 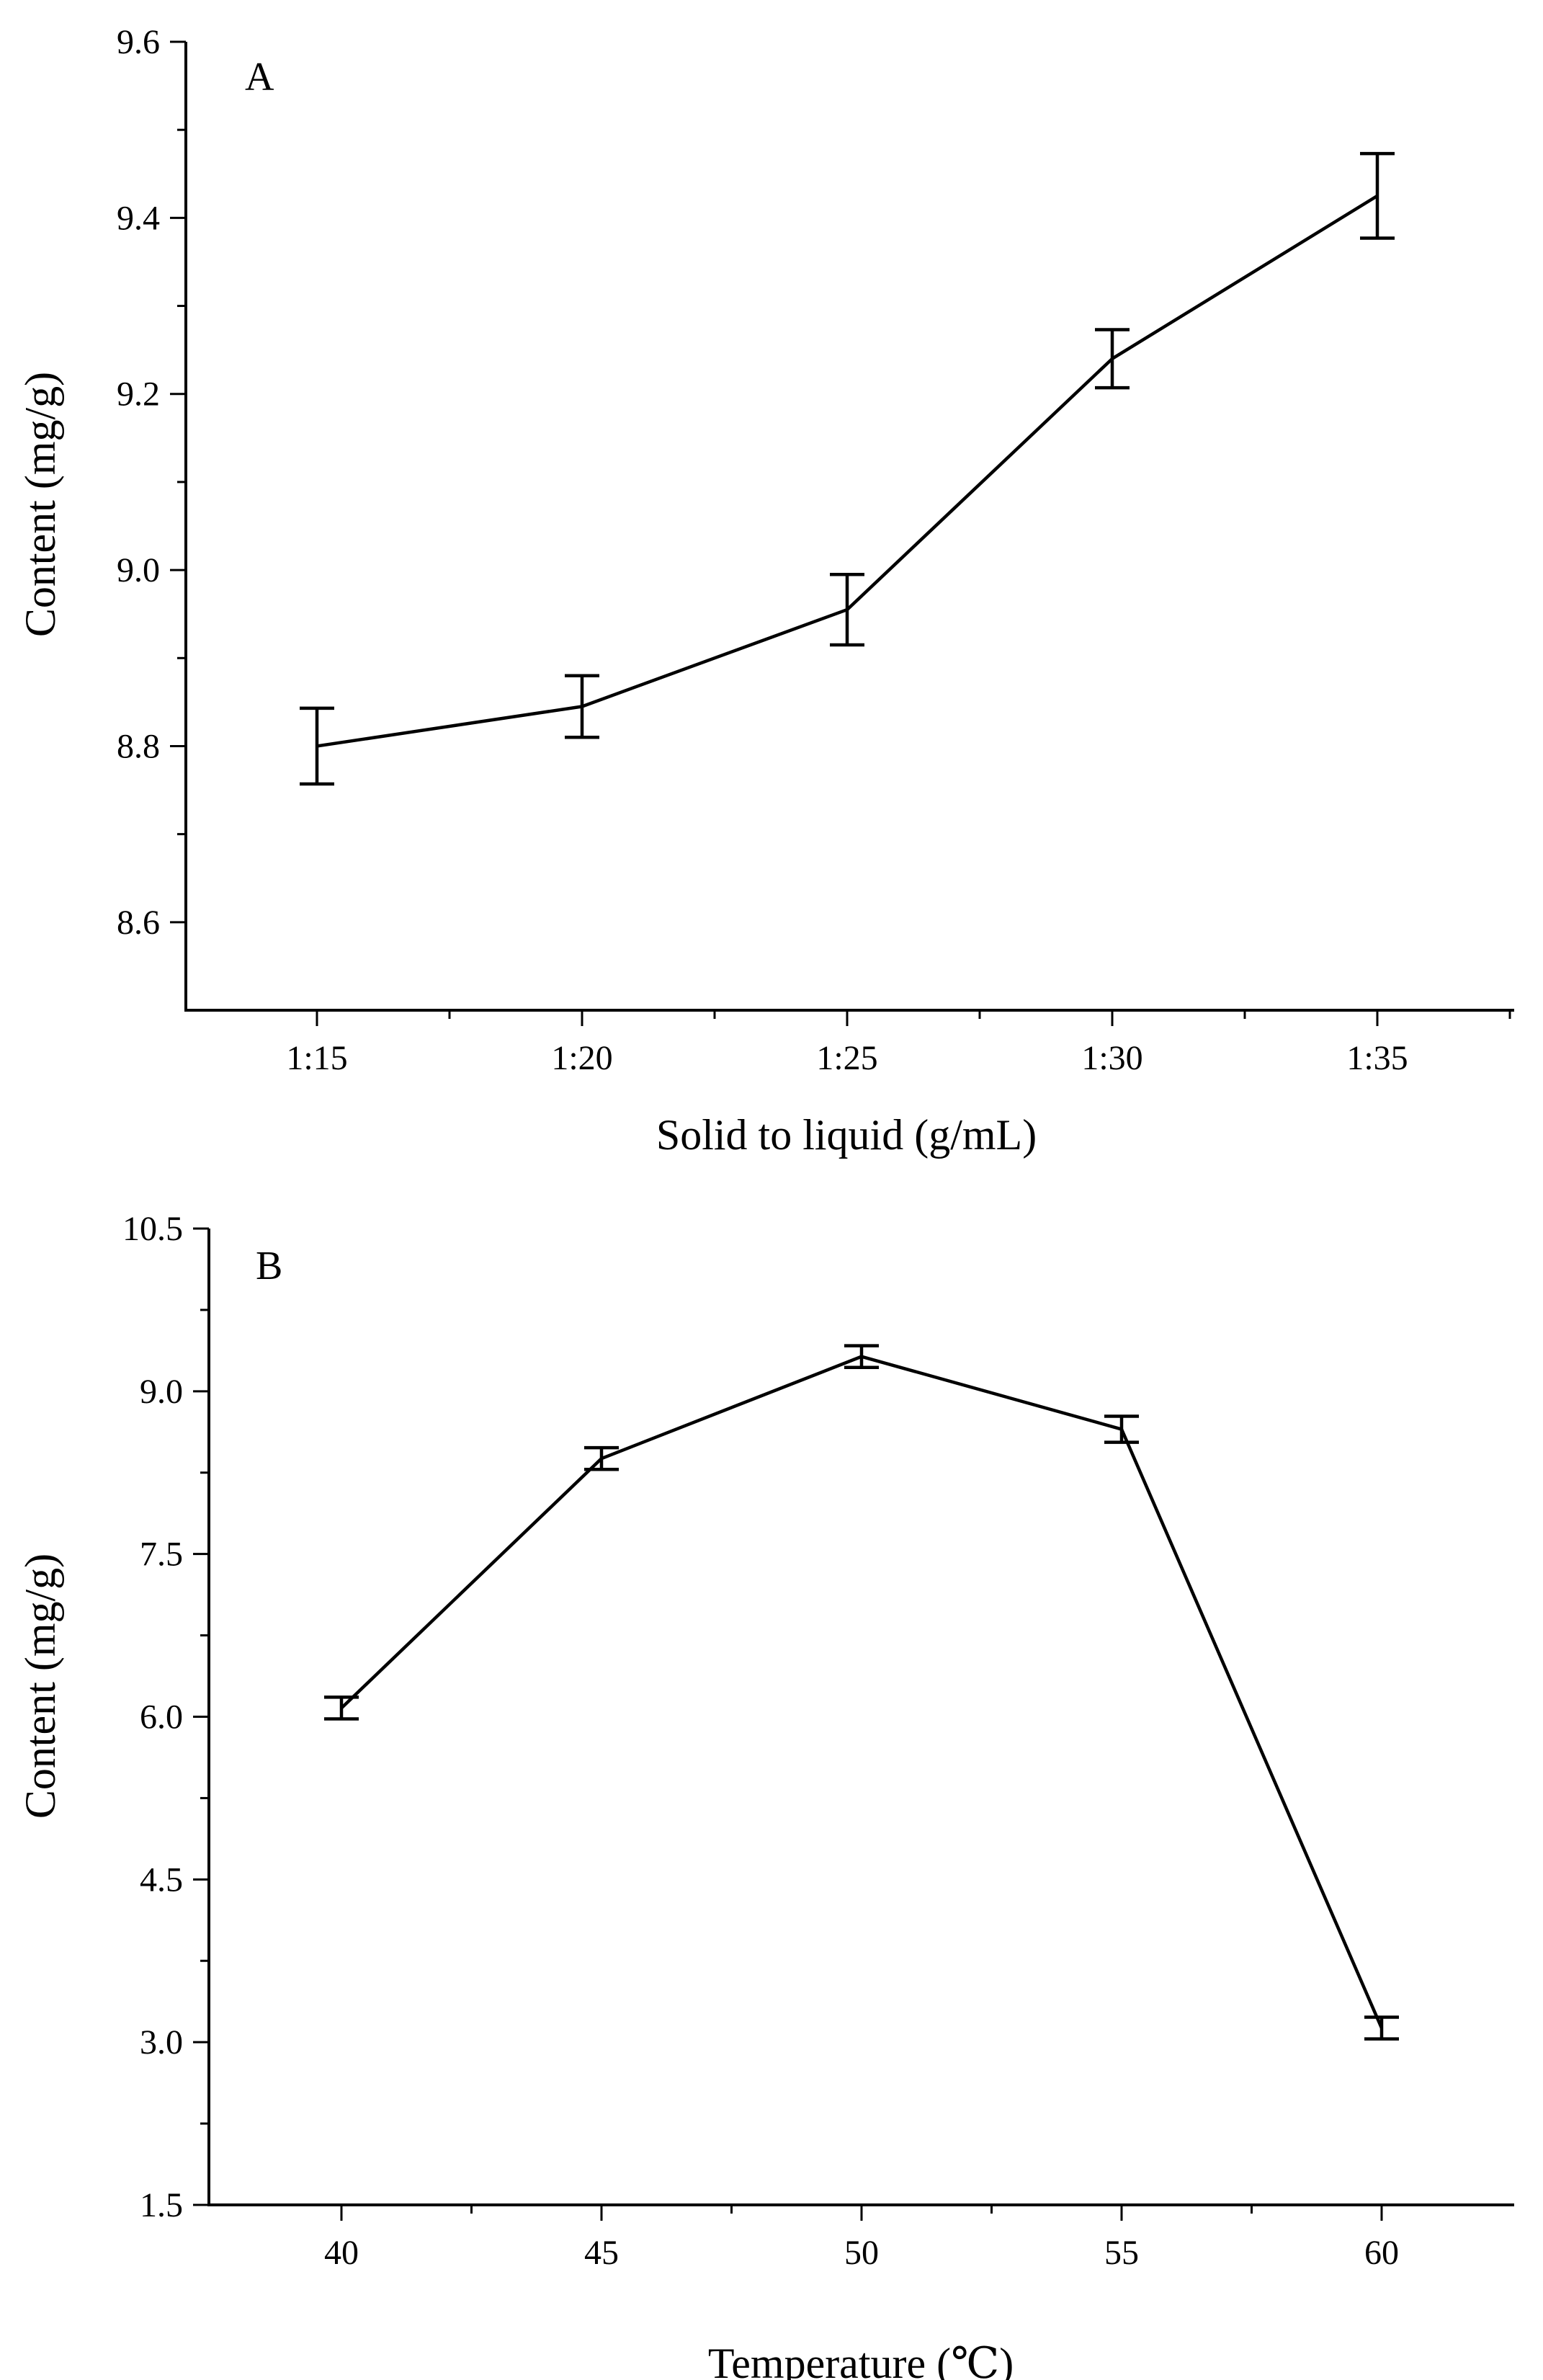 What do you see at coordinates (601, 2253) in the screenshot?
I see `panel-b-x-tick-label: 45` at bounding box center [601, 2253].